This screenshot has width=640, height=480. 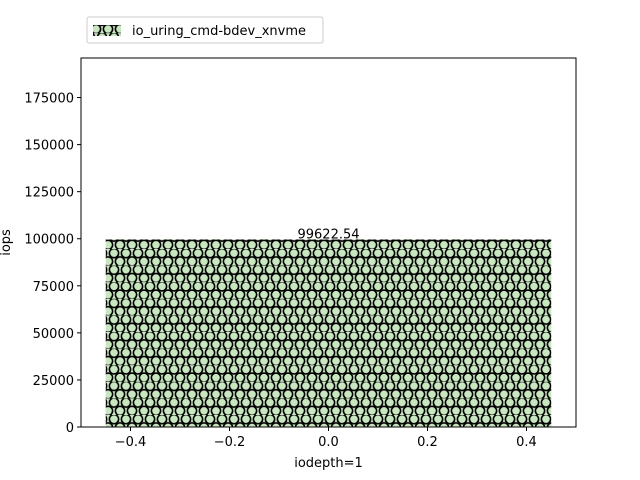 I want to click on legend-frame, so click(x=205, y=30).